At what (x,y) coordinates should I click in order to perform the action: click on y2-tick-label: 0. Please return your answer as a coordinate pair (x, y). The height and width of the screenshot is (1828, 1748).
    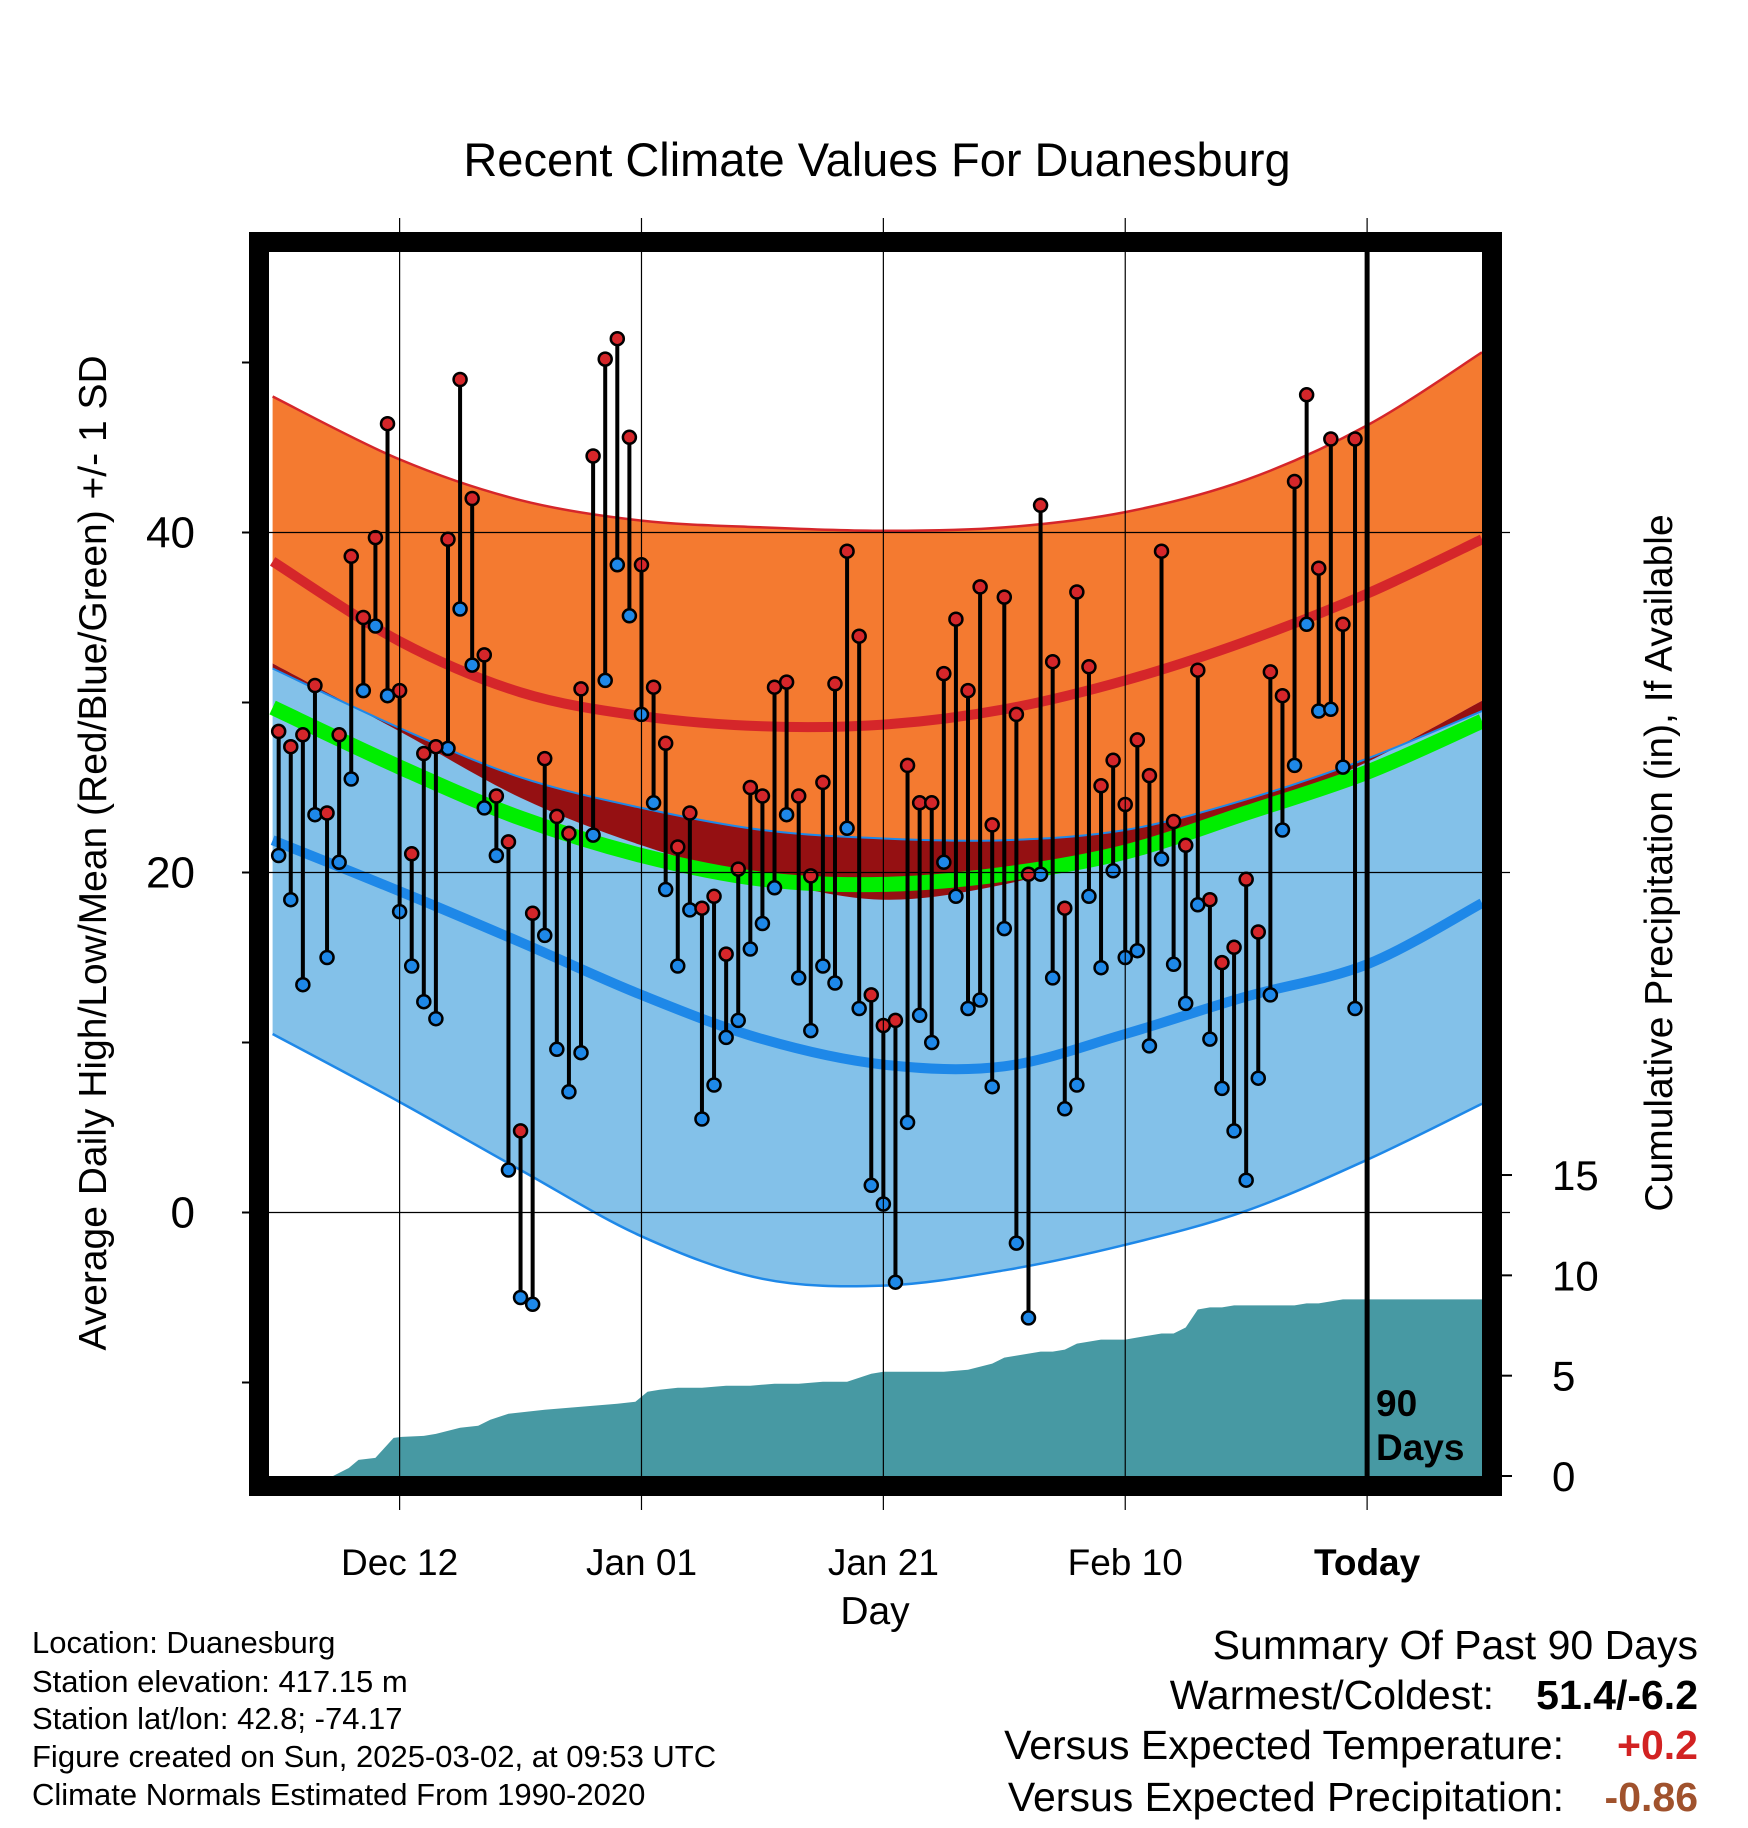
    Looking at the image, I should click on (1563, 1476).